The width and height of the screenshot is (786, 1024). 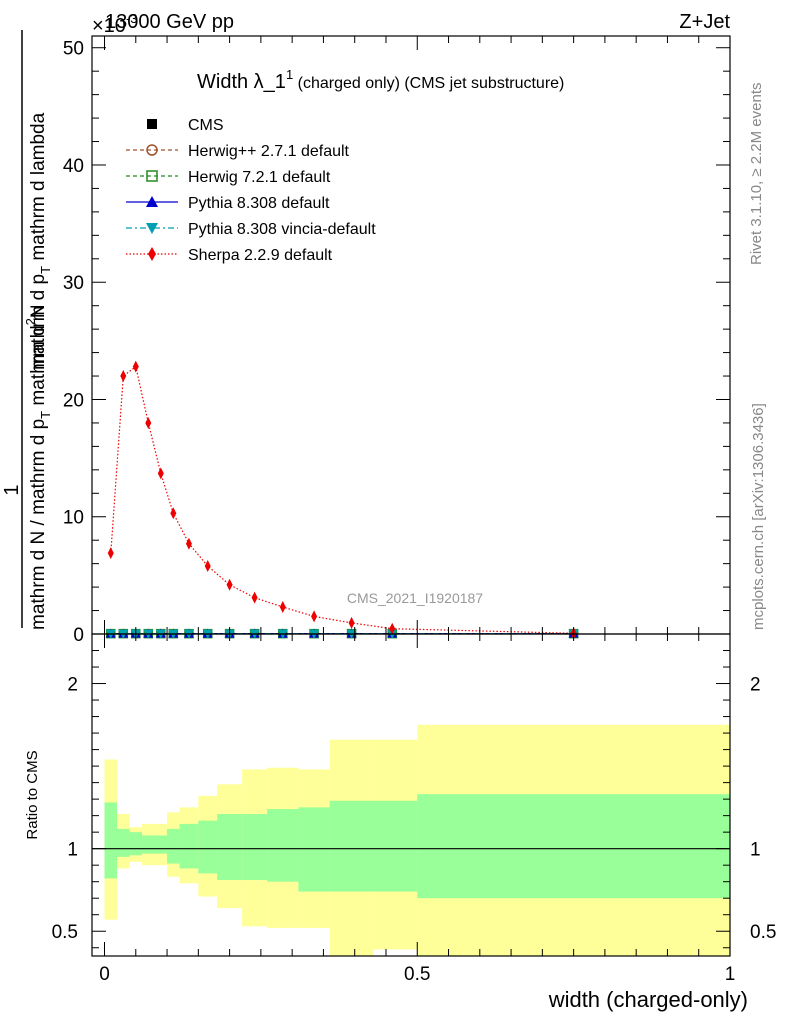 I want to click on legend-label: Sherpa 2.2.9 default, so click(x=260, y=255).